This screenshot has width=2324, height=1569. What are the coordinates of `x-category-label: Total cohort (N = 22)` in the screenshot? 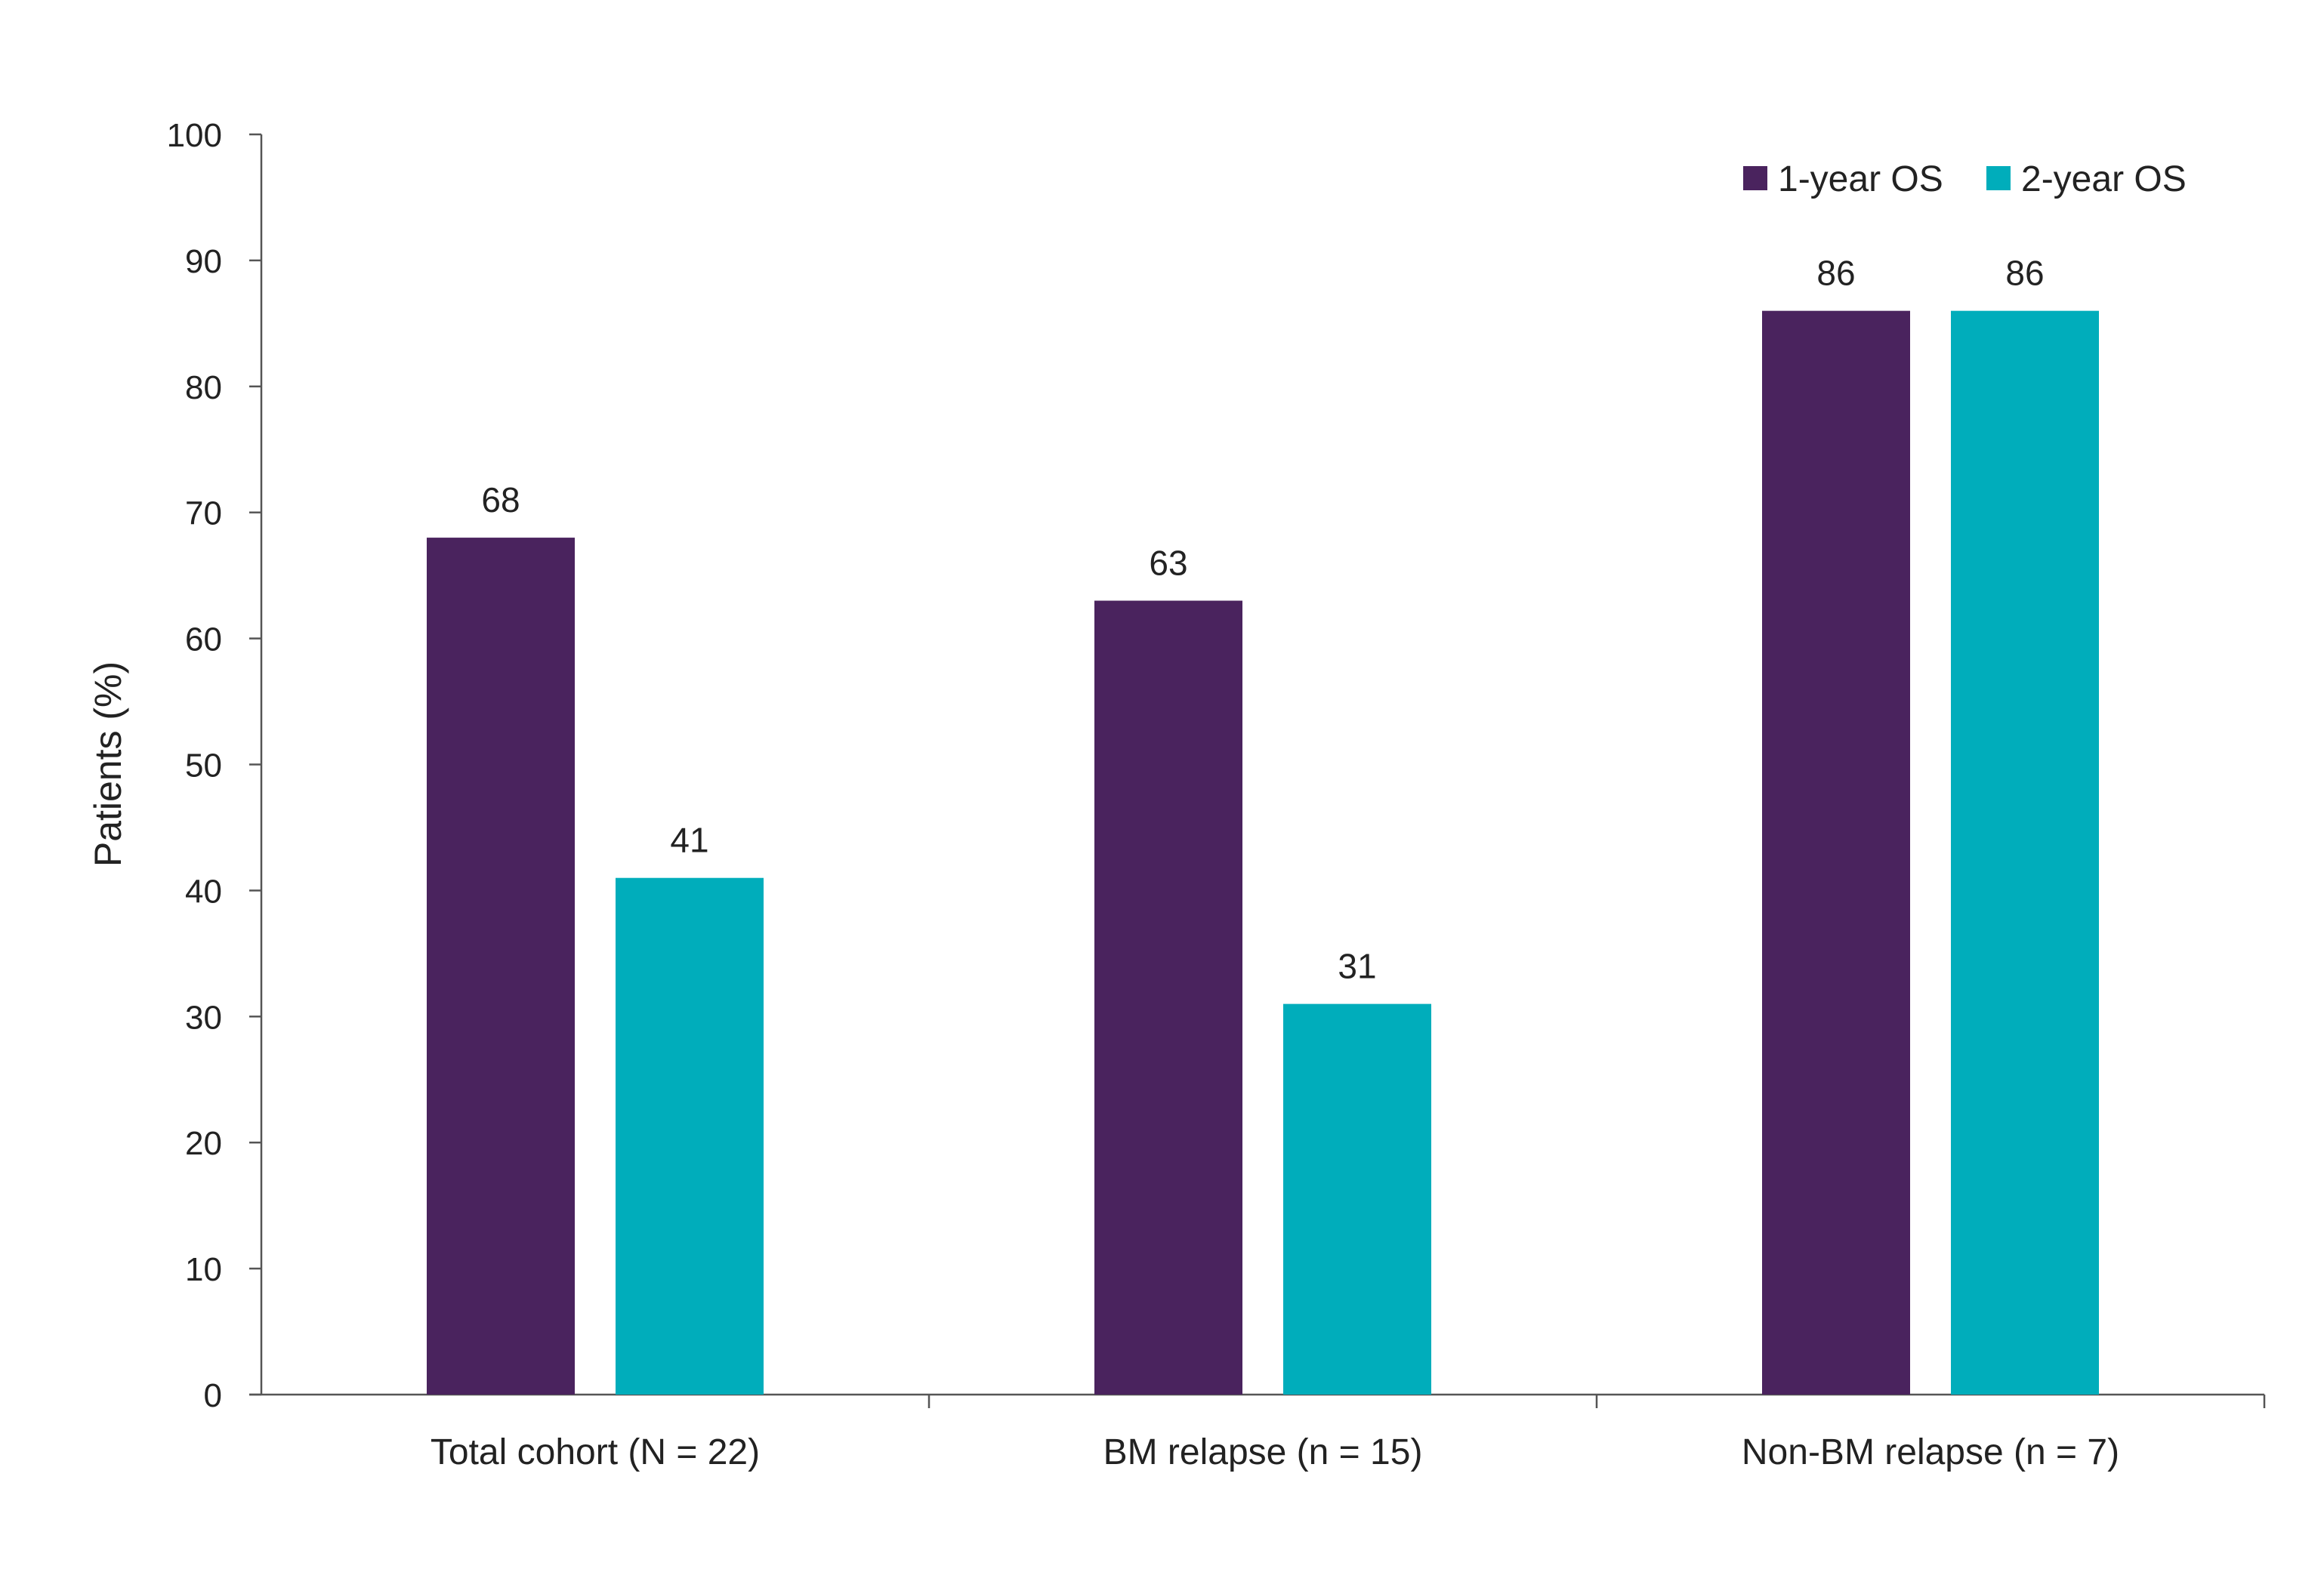 It's located at (595, 1452).